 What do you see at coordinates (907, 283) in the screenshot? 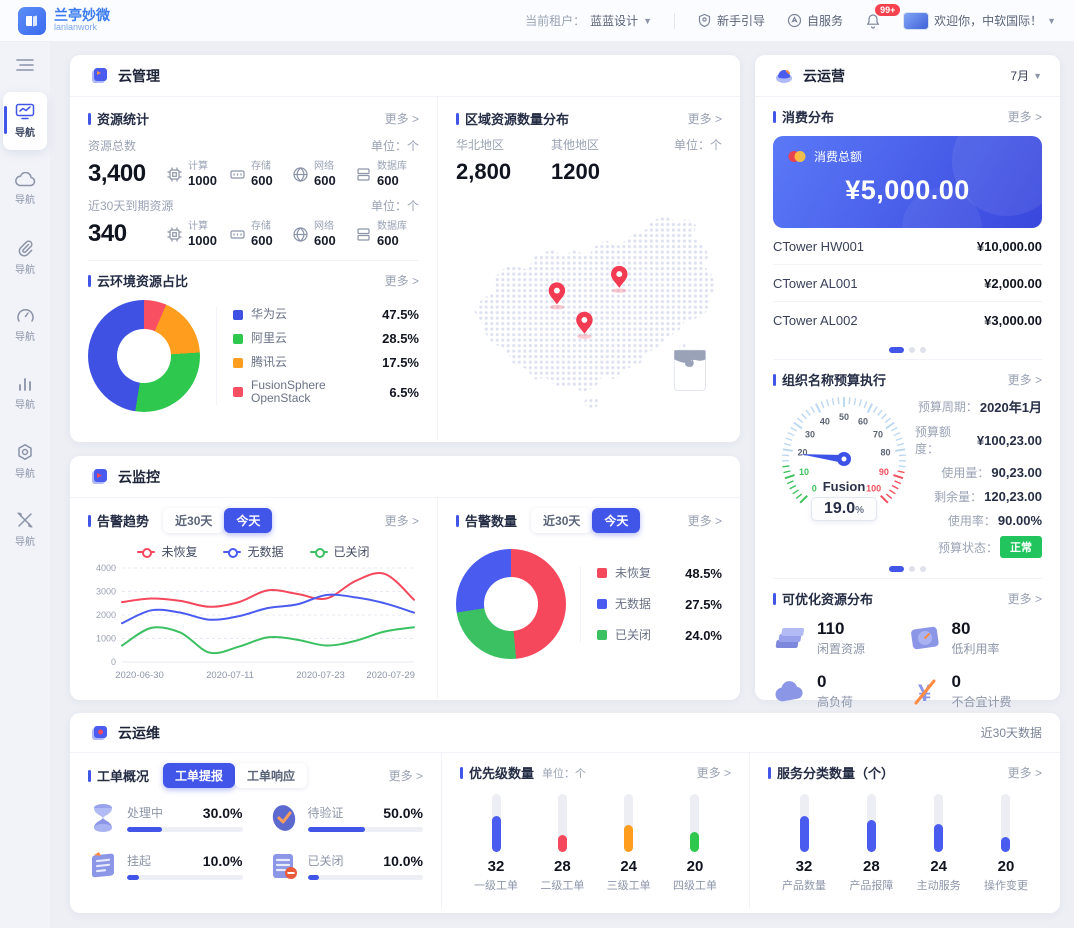
I see `consumption-row: CTower AL001 ¥2,000.00` at bounding box center [907, 283].